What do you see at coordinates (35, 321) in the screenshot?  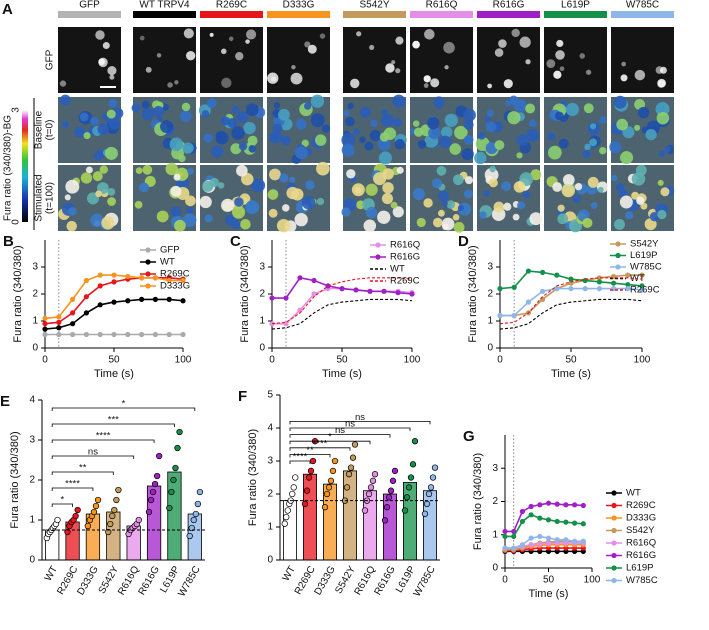 I see `y-tick-label: 1` at bounding box center [35, 321].